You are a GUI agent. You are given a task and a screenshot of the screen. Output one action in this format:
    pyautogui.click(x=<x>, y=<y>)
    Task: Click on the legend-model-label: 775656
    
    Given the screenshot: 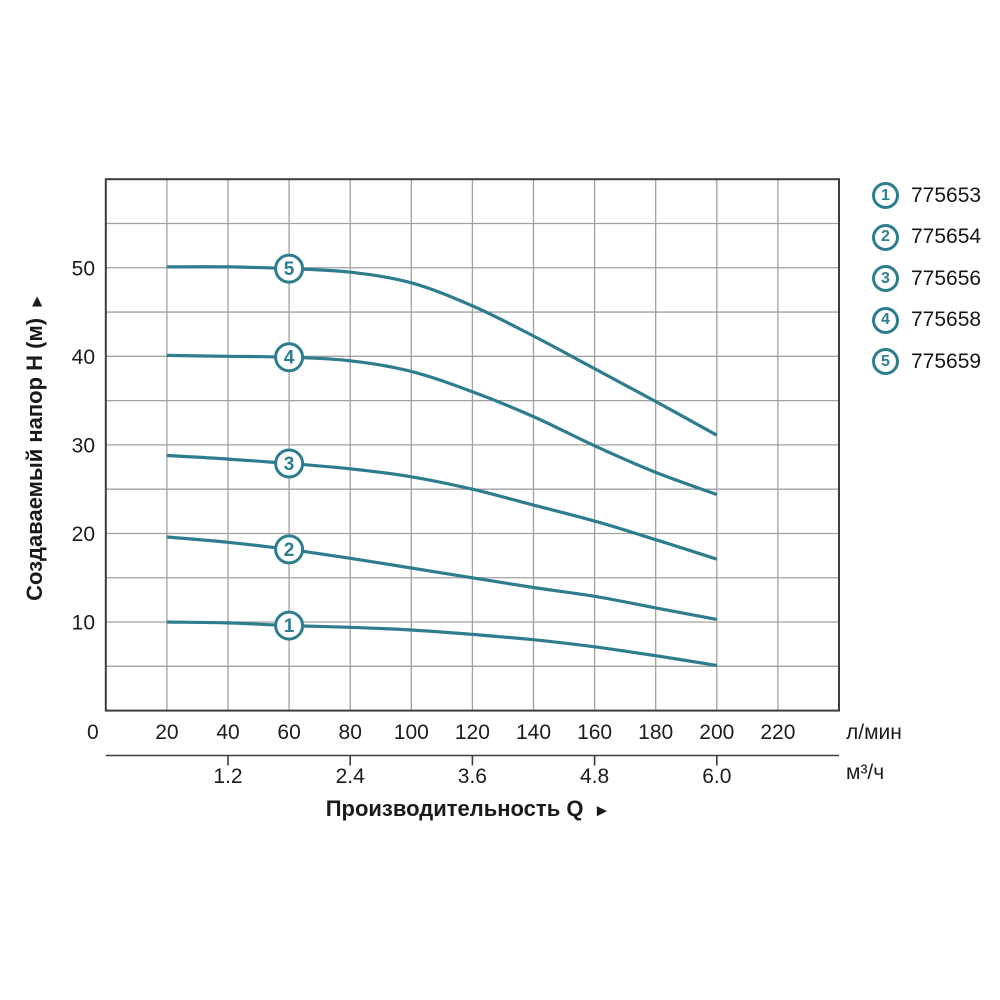 What is the action you would take?
    pyautogui.click(x=946, y=278)
    